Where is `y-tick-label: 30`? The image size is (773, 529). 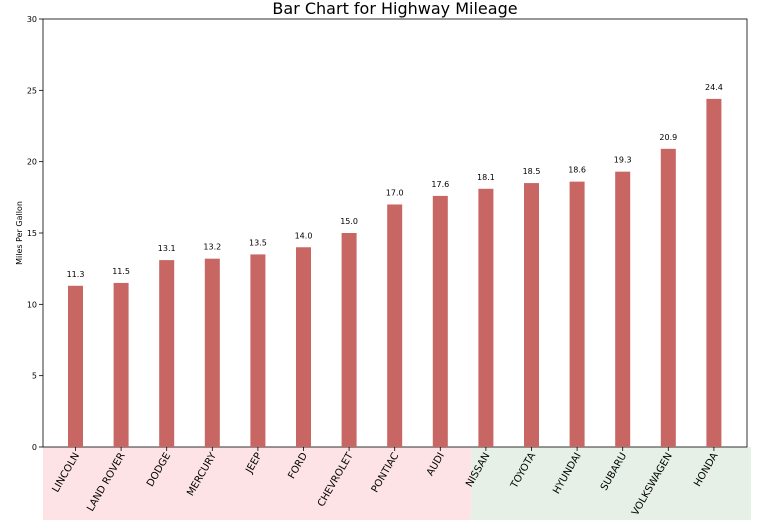 y-tick-label: 30 is located at coordinates (32, 19).